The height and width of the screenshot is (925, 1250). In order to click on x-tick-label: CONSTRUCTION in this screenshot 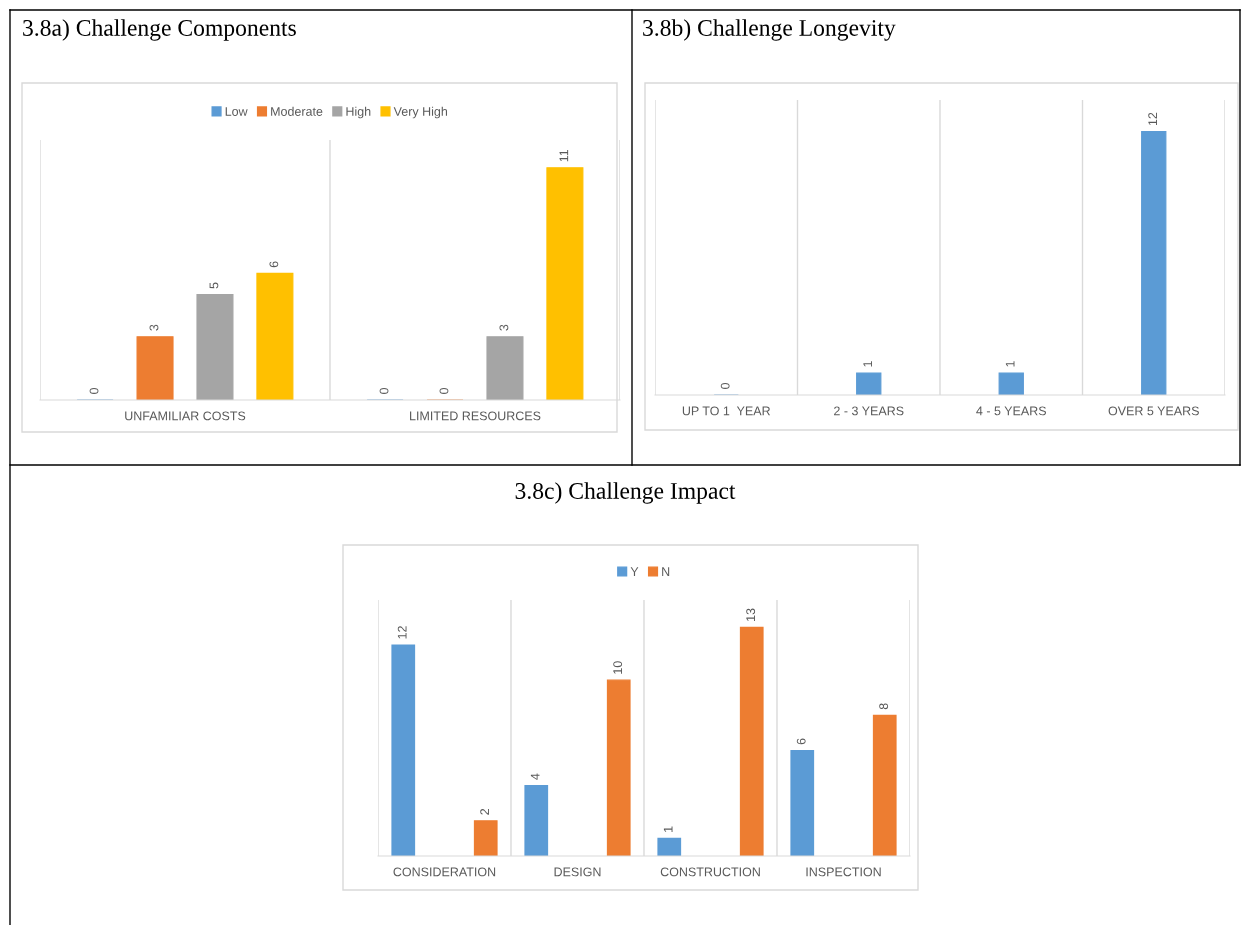, I will do `click(710, 872)`.